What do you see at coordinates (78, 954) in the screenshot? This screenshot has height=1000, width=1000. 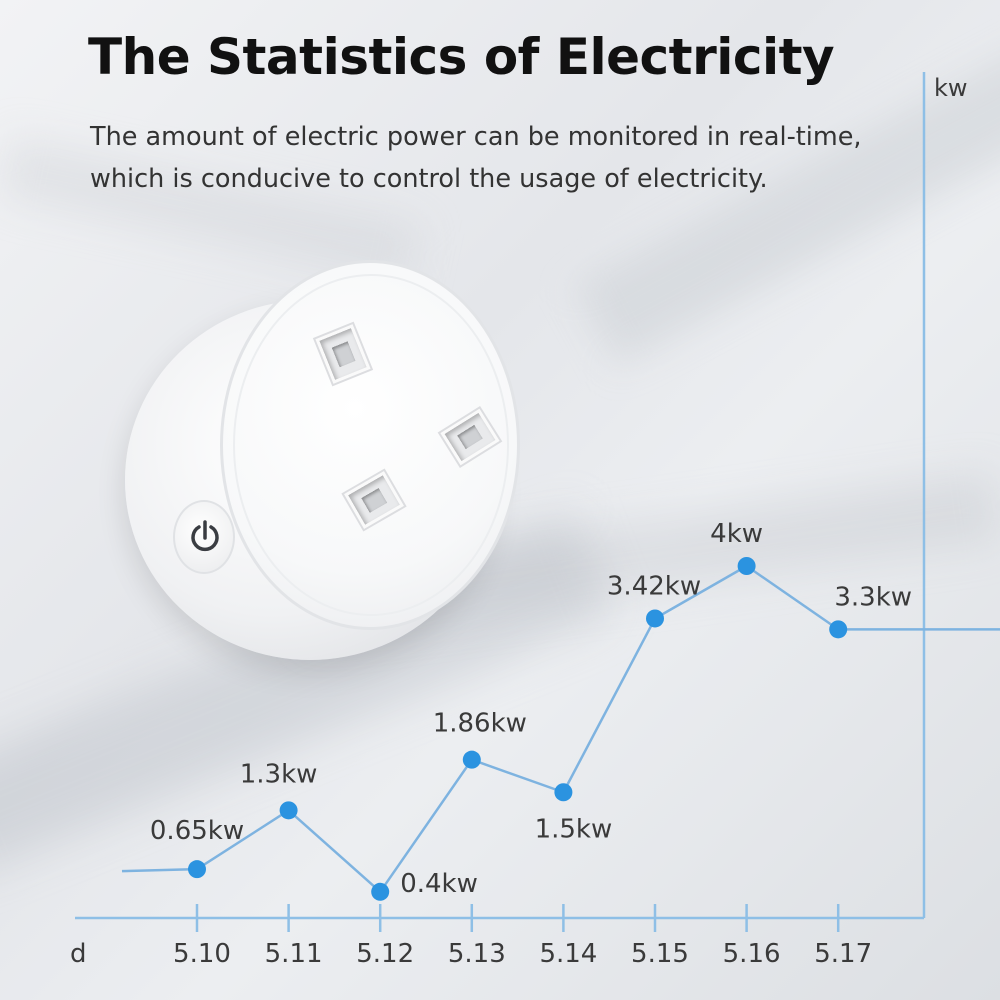 I see `x-axis-label: d` at bounding box center [78, 954].